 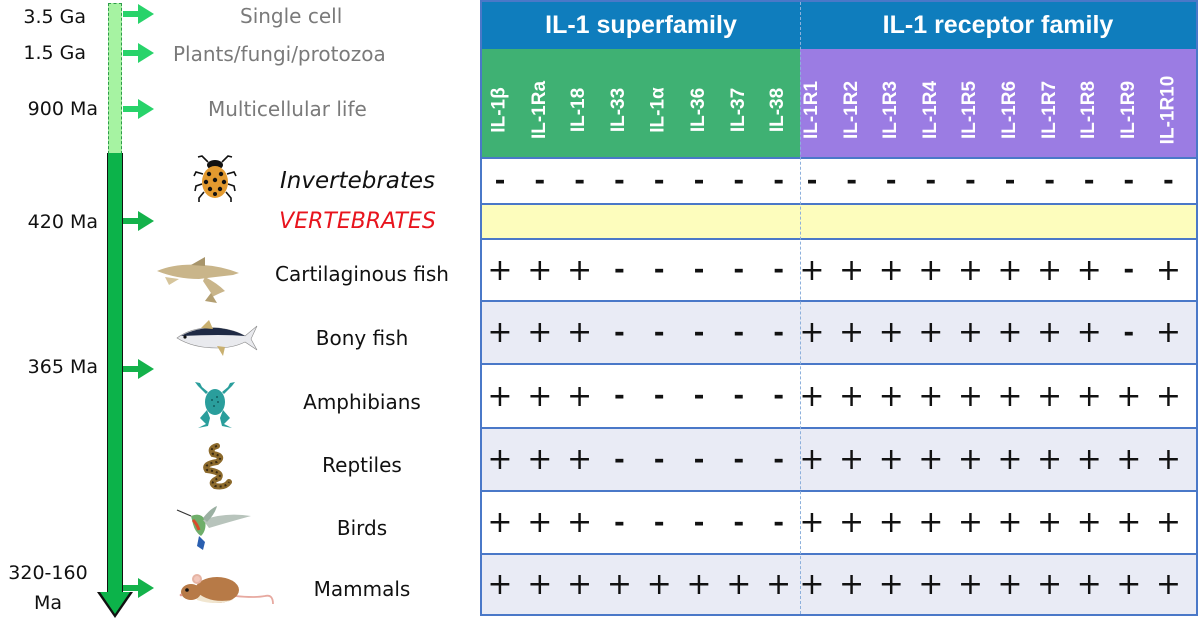 I want to click on era-label-420ma: 420 Ma, so click(x=62, y=222).